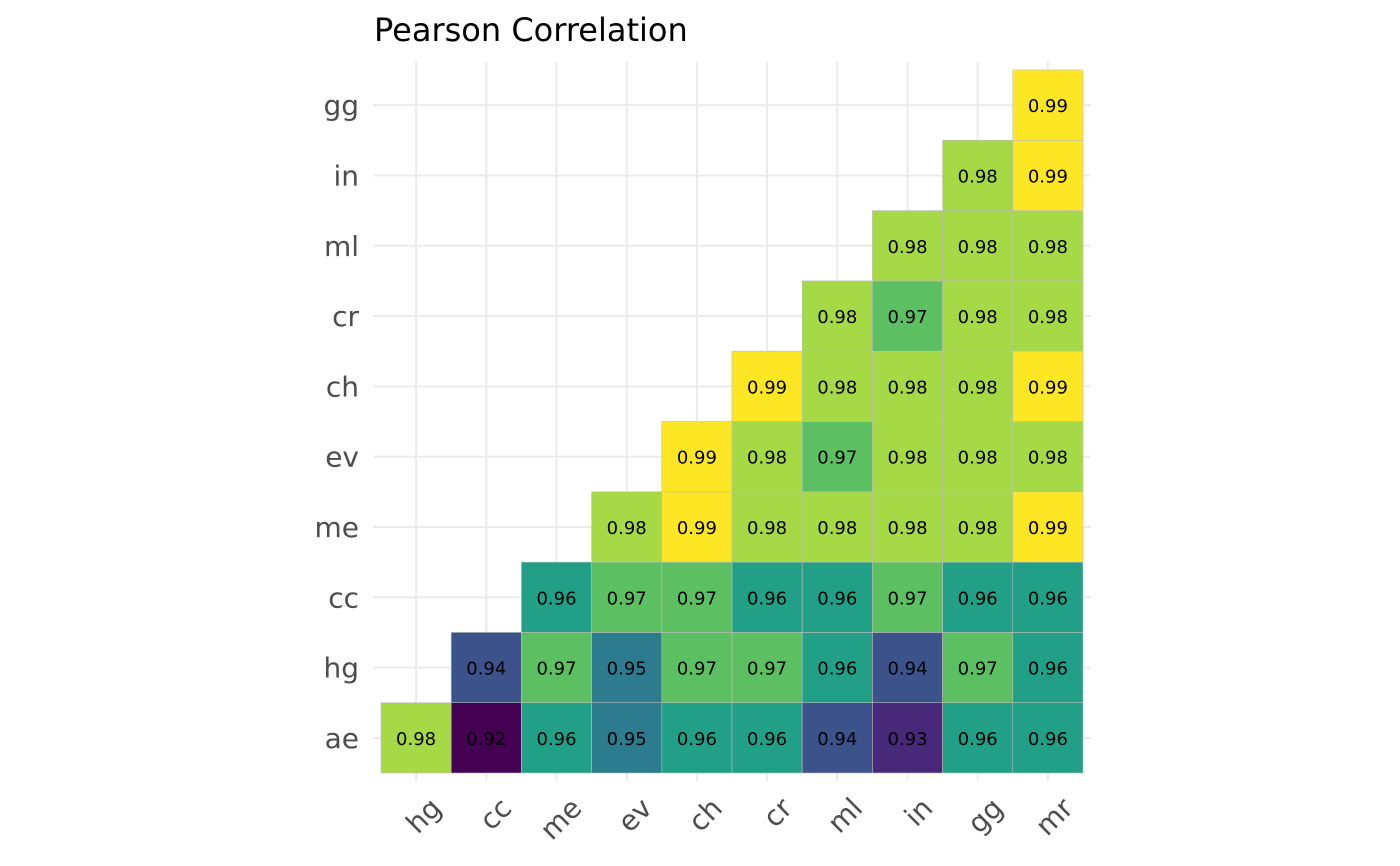  I want to click on x-tick-label: me, so click(560, 818).